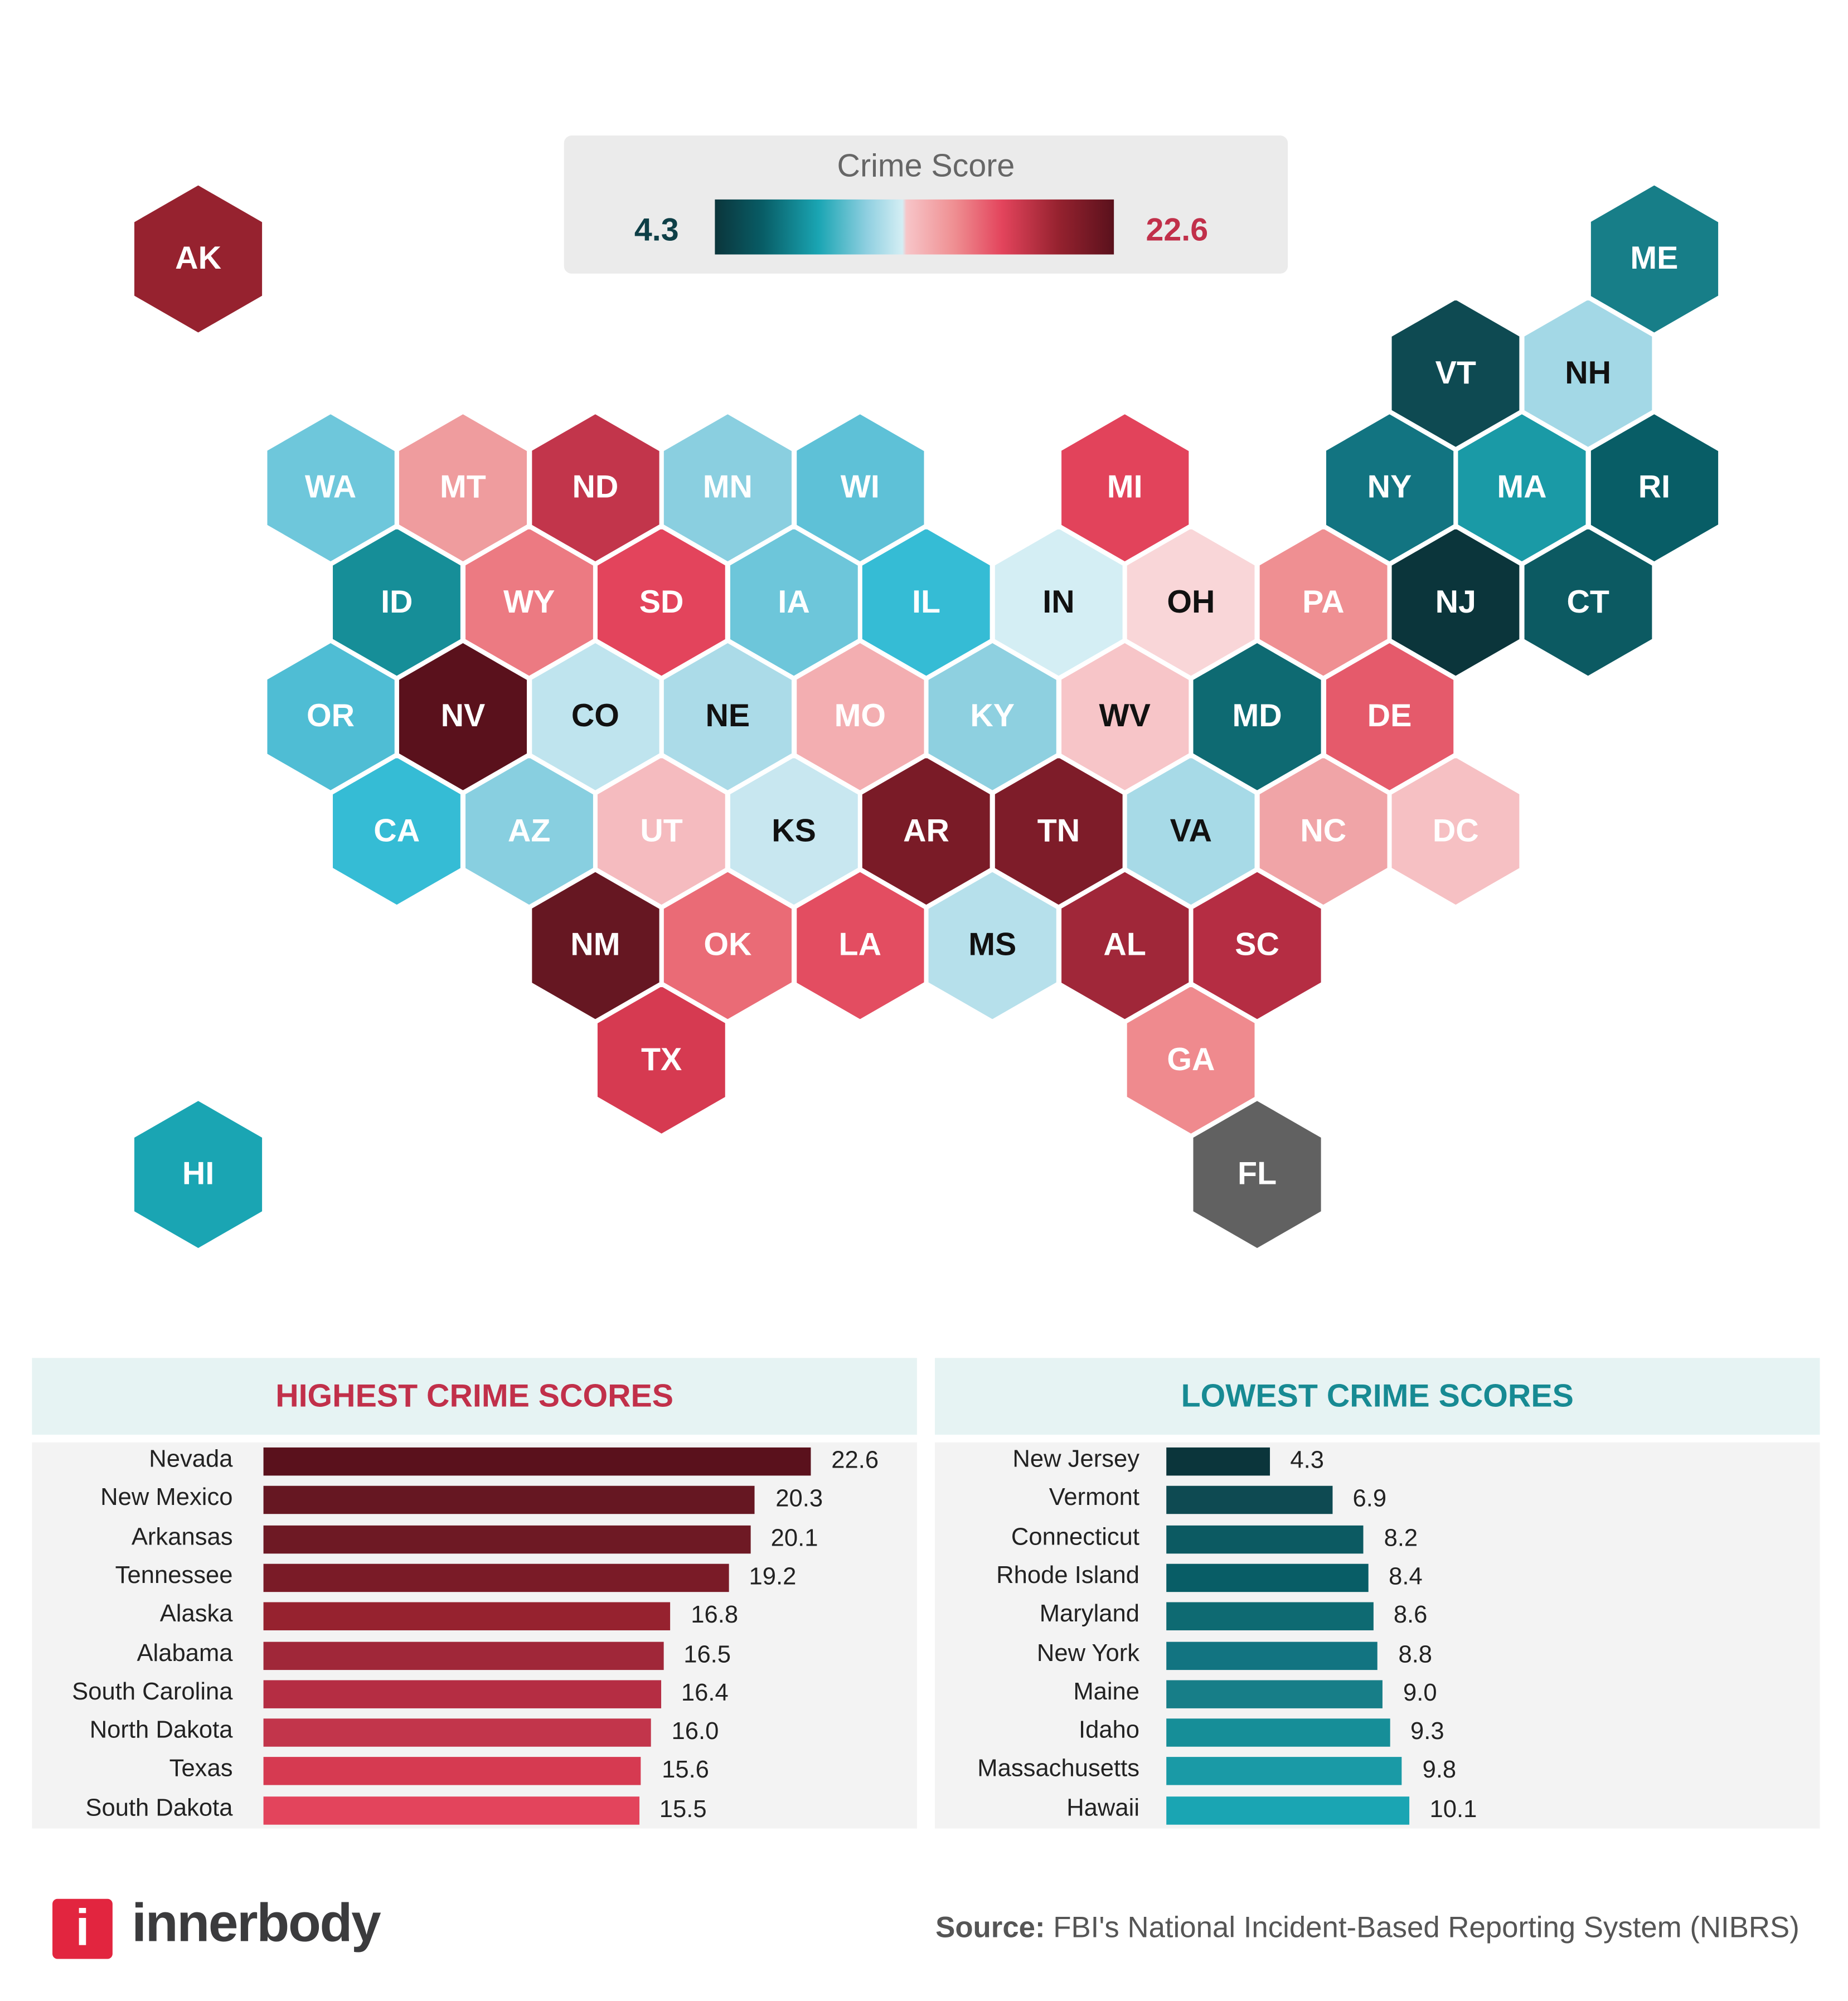 Image resolution: width=1848 pixels, height=2001 pixels. Describe the element at coordinates (397, 831) in the screenshot. I see `state-hex-ca: CA` at that location.